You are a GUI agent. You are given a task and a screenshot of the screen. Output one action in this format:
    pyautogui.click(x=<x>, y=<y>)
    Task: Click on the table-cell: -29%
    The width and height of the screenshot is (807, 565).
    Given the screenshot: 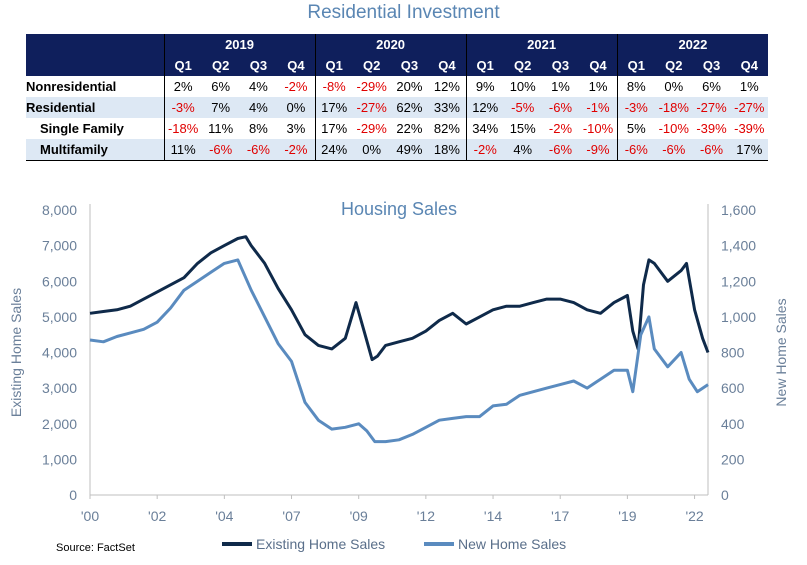 What is the action you would take?
    pyautogui.click(x=371, y=128)
    